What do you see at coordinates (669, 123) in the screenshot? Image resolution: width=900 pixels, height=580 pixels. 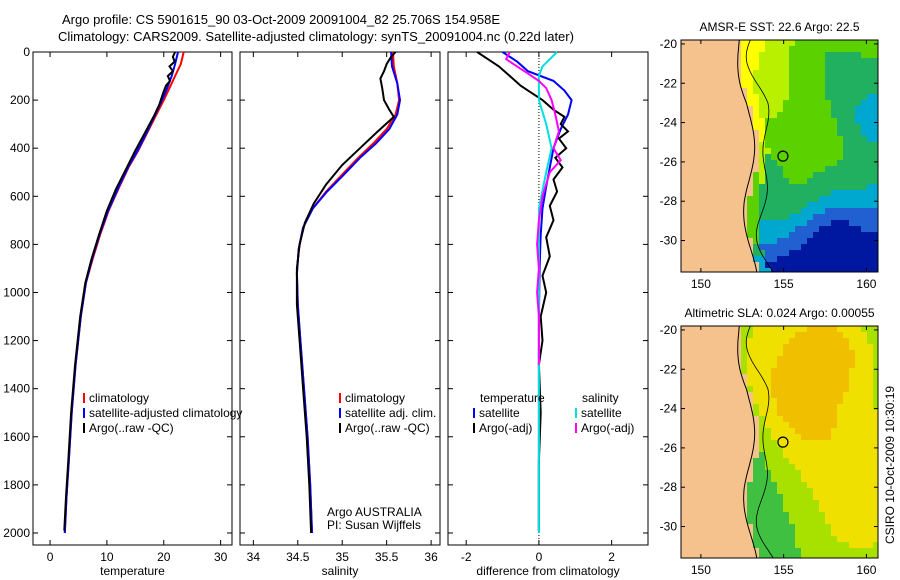 I see `y-tick-label: -24` at bounding box center [669, 123].